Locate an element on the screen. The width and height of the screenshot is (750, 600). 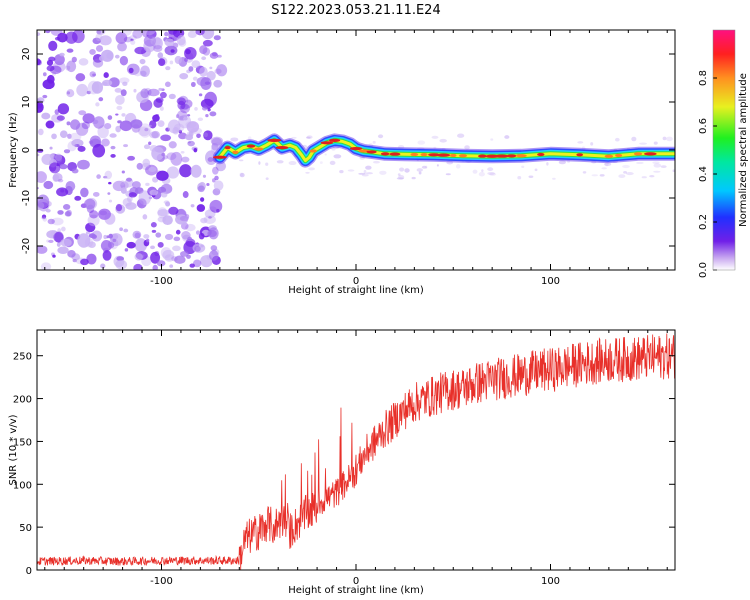
colorbar-tick-label: 0.4 is located at coordinates (703, 174).